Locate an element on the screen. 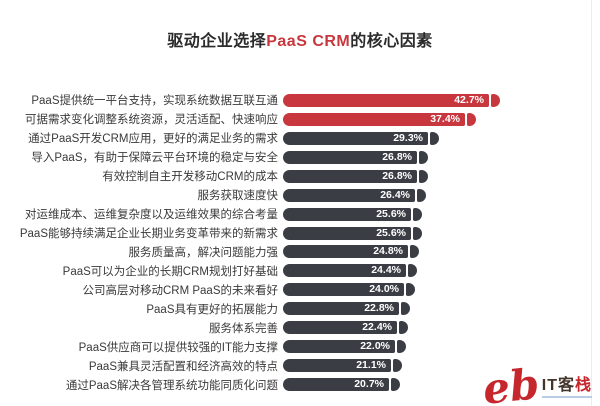  bar-row: 对运维成本、运维复杂度以及运维效果的综合考量 25.6% is located at coordinates (300, 214).